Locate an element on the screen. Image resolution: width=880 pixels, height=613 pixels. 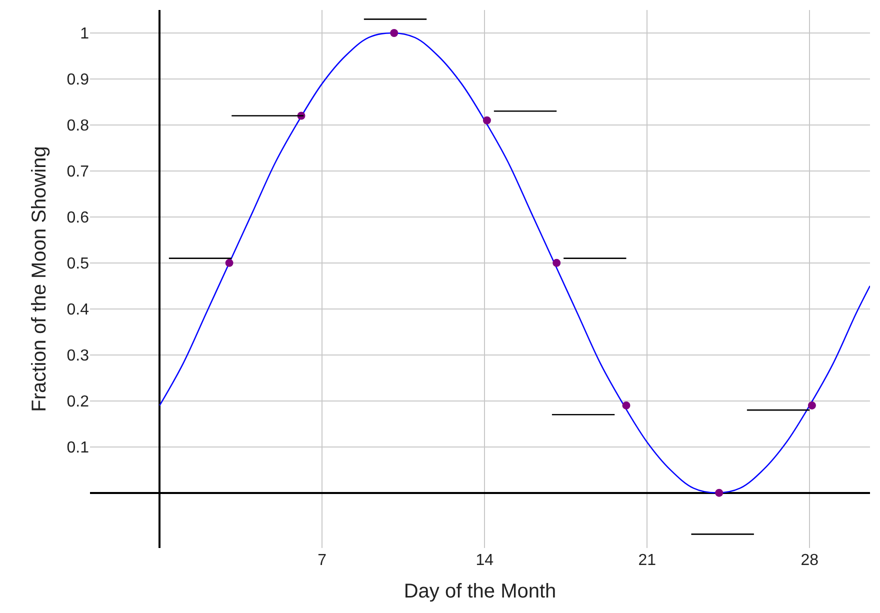
y-tick-label: 0.8 is located at coordinates (78, 126).